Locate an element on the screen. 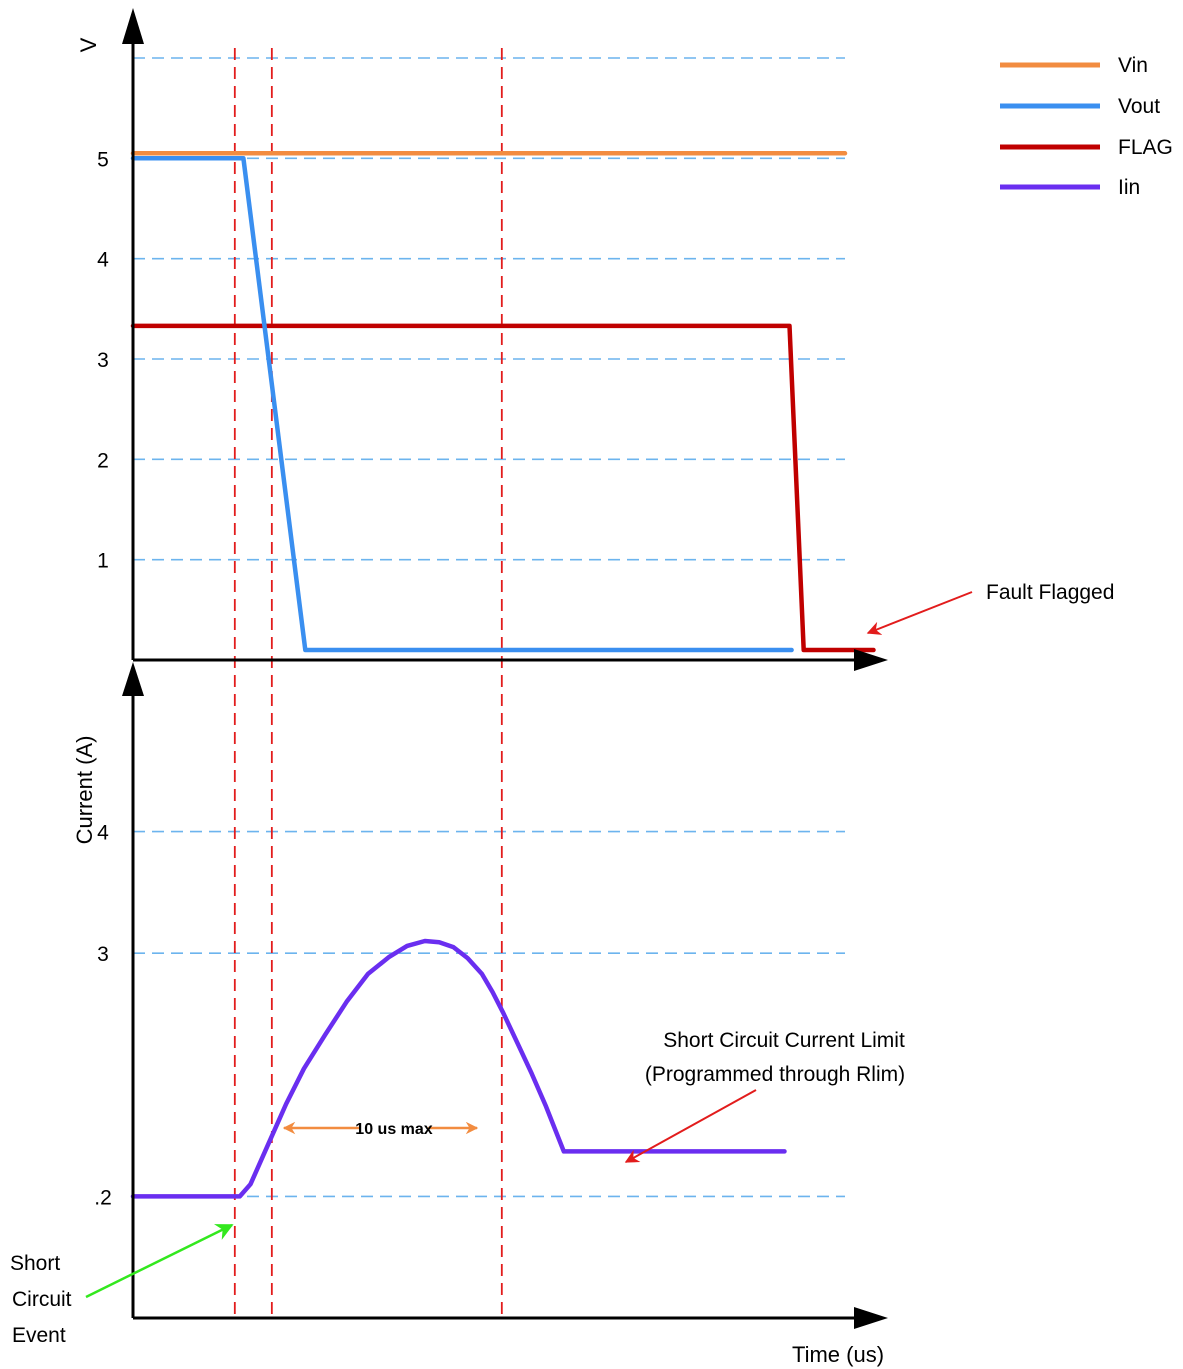 Image resolution: width=1183 pixels, height=1369 pixels. current-limit-arrow is located at coordinates (690, 1126).